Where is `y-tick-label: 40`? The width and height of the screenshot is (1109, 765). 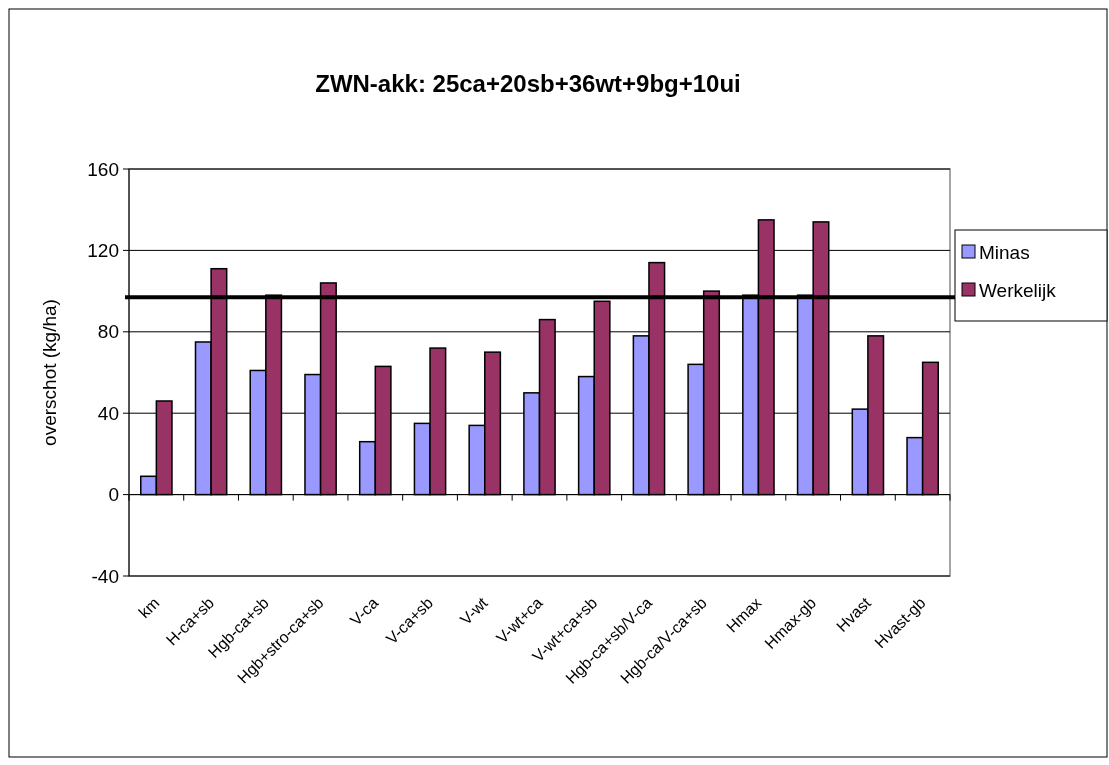 y-tick-label: 40 is located at coordinates (108, 413).